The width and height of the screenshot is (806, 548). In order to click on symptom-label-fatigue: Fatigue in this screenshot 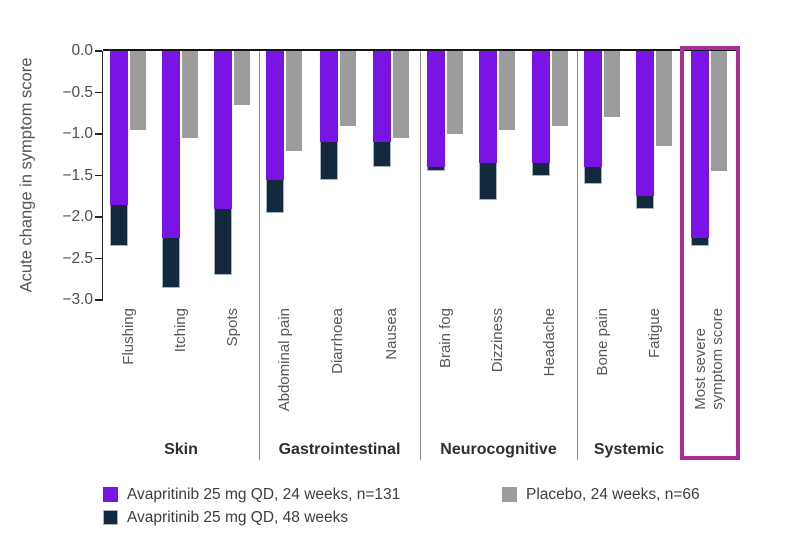, I will do `click(654, 333)`.